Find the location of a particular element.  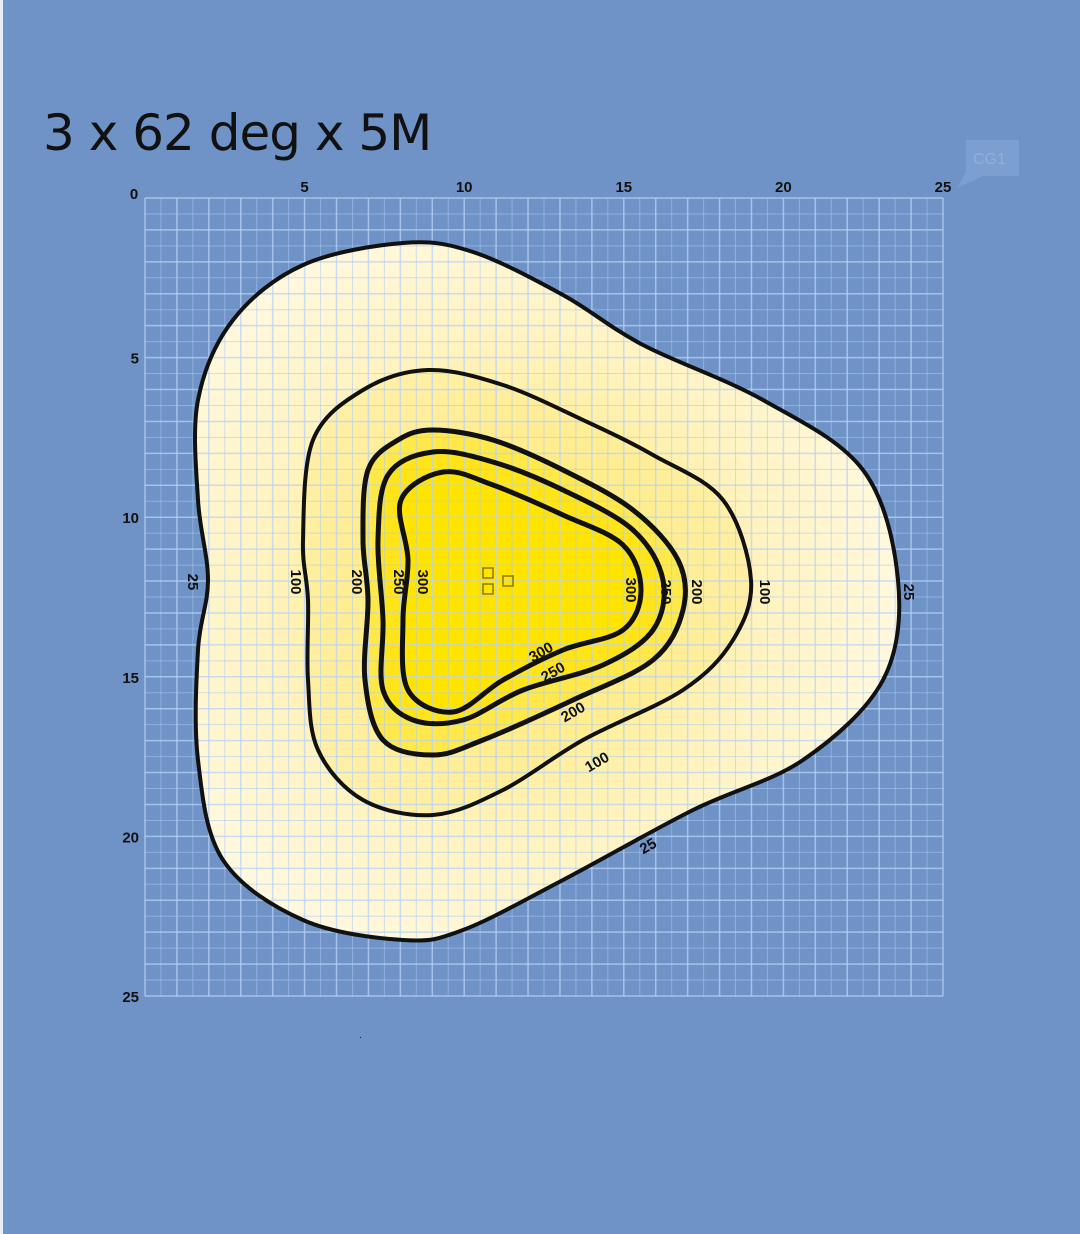

diagram-title: 3 x 62 deg x 5M is located at coordinates (237, 133).